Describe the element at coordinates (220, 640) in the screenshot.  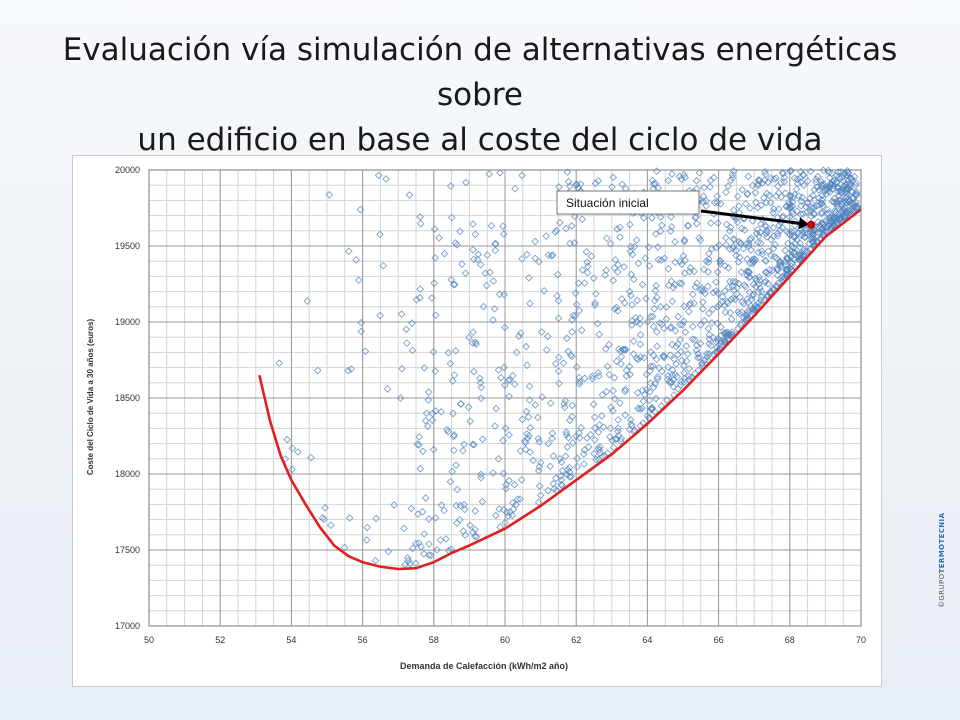
I see `x-tick-label: 52` at that location.